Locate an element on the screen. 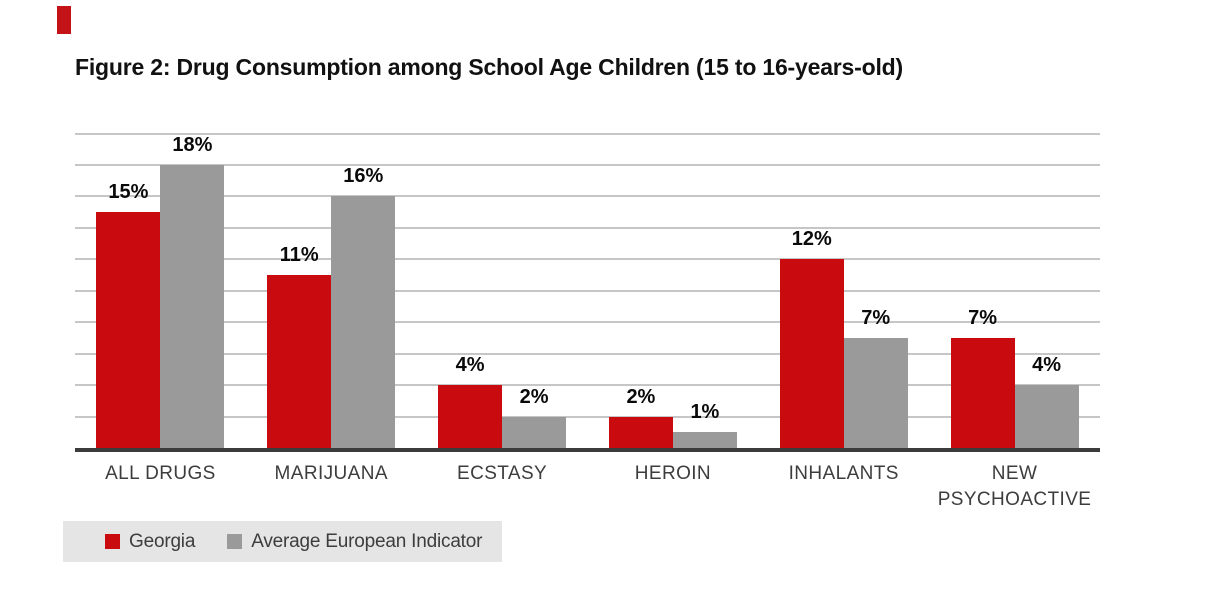  bar-value-label: 18% is located at coordinates (192, 144).